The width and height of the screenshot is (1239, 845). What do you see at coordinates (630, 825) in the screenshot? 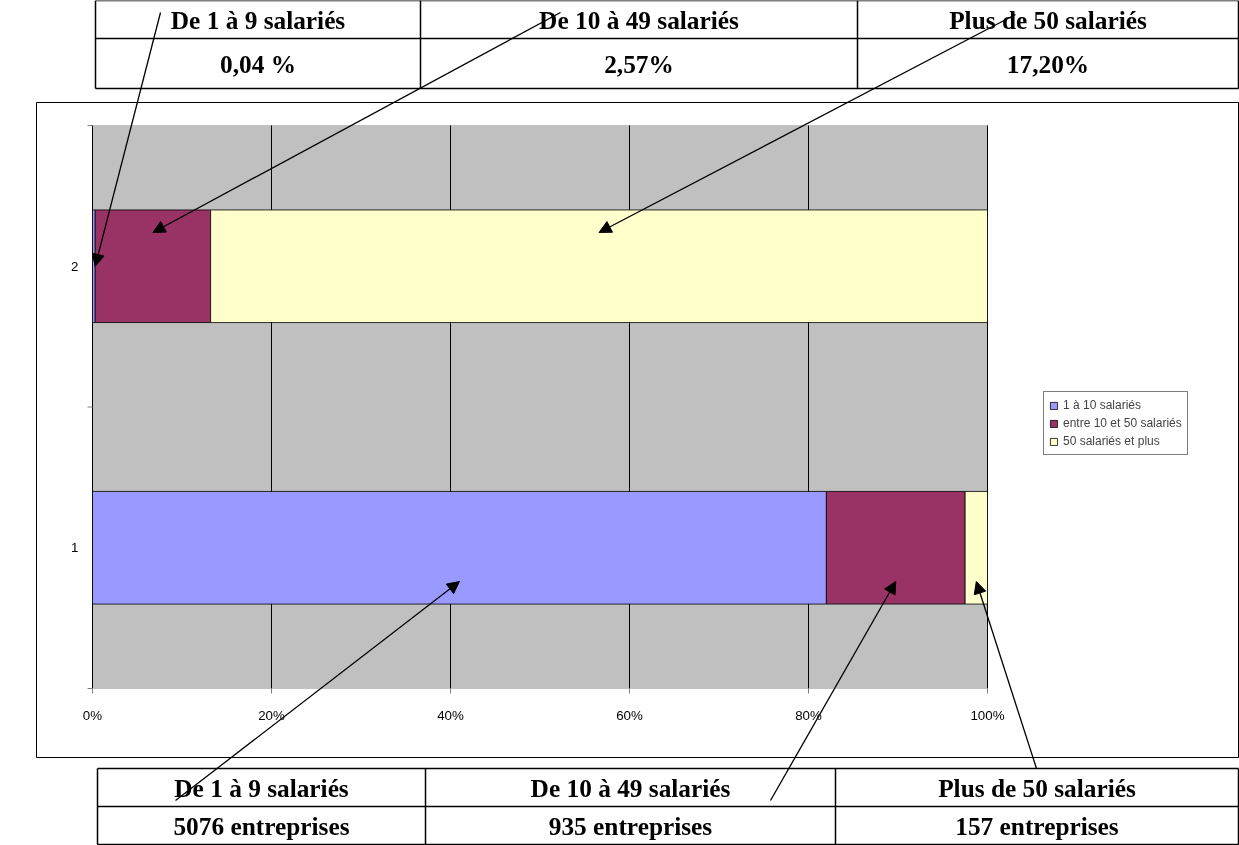
I see `text: 935 entreprises` at bounding box center [630, 825].